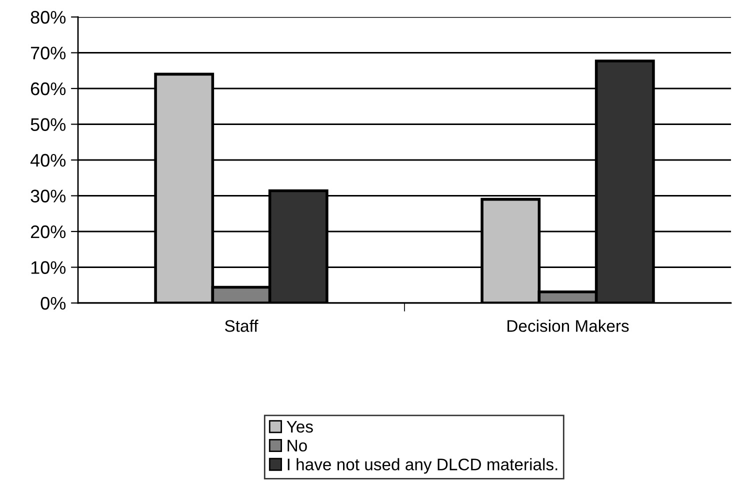 This screenshot has width=733, height=487. What do you see at coordinates (48, 53) in the screenshot?
I see `y-tick-label: 70%` at bounding box center [48, 53].